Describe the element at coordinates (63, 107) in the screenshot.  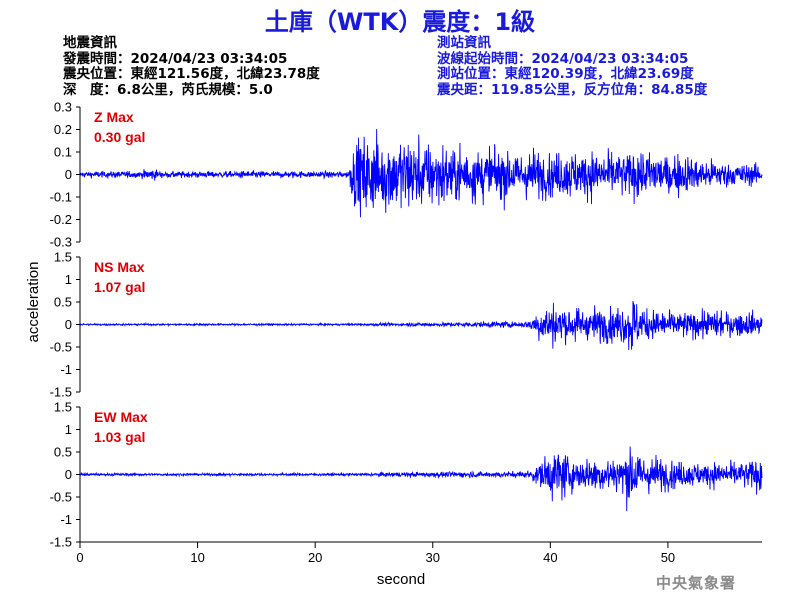
I see `z-y-tick-label: 0.3` at that location.